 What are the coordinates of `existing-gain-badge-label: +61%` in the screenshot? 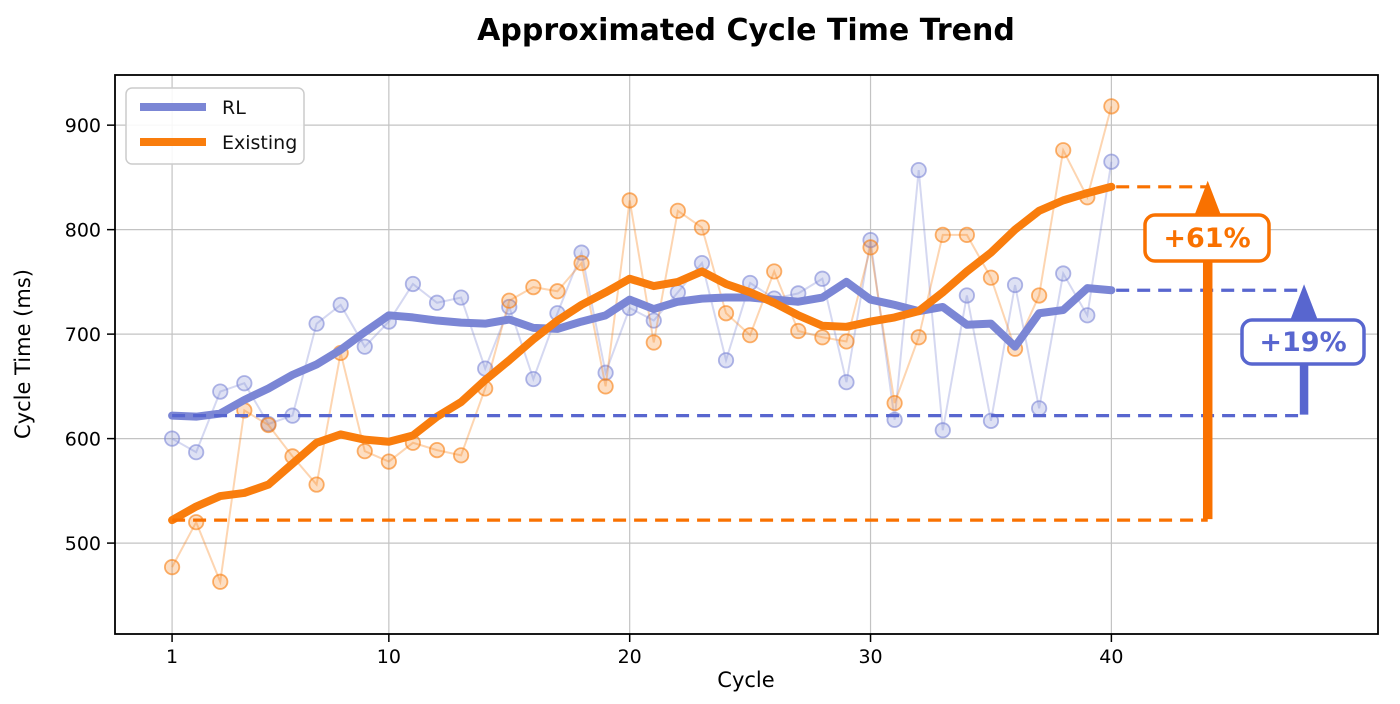 It's located at (1206, 238).